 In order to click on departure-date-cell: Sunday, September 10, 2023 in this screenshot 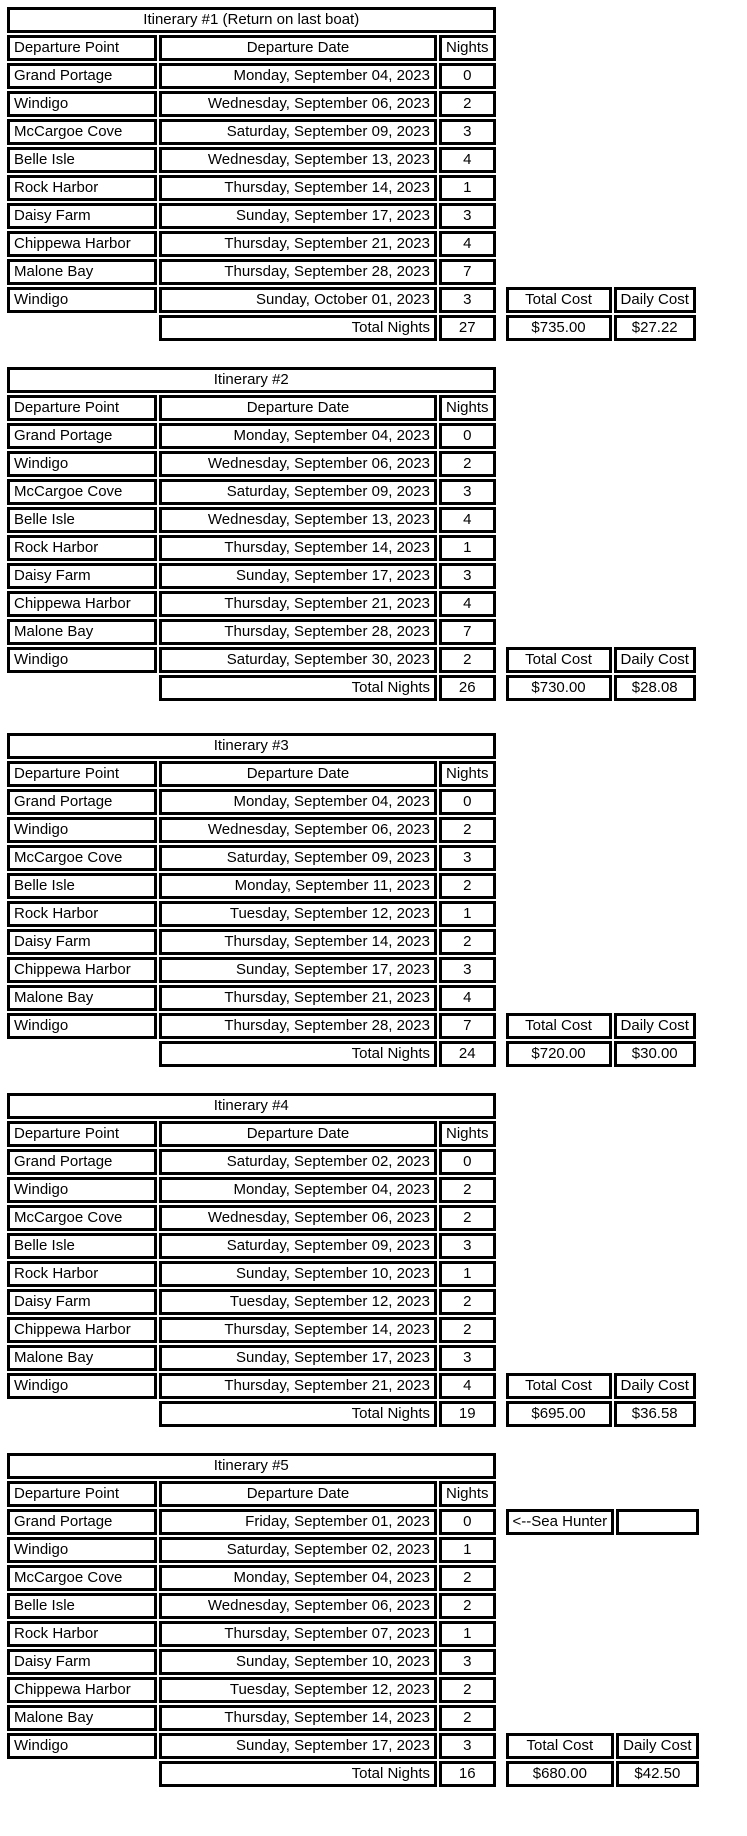, I will do `click(298, 1274)`.